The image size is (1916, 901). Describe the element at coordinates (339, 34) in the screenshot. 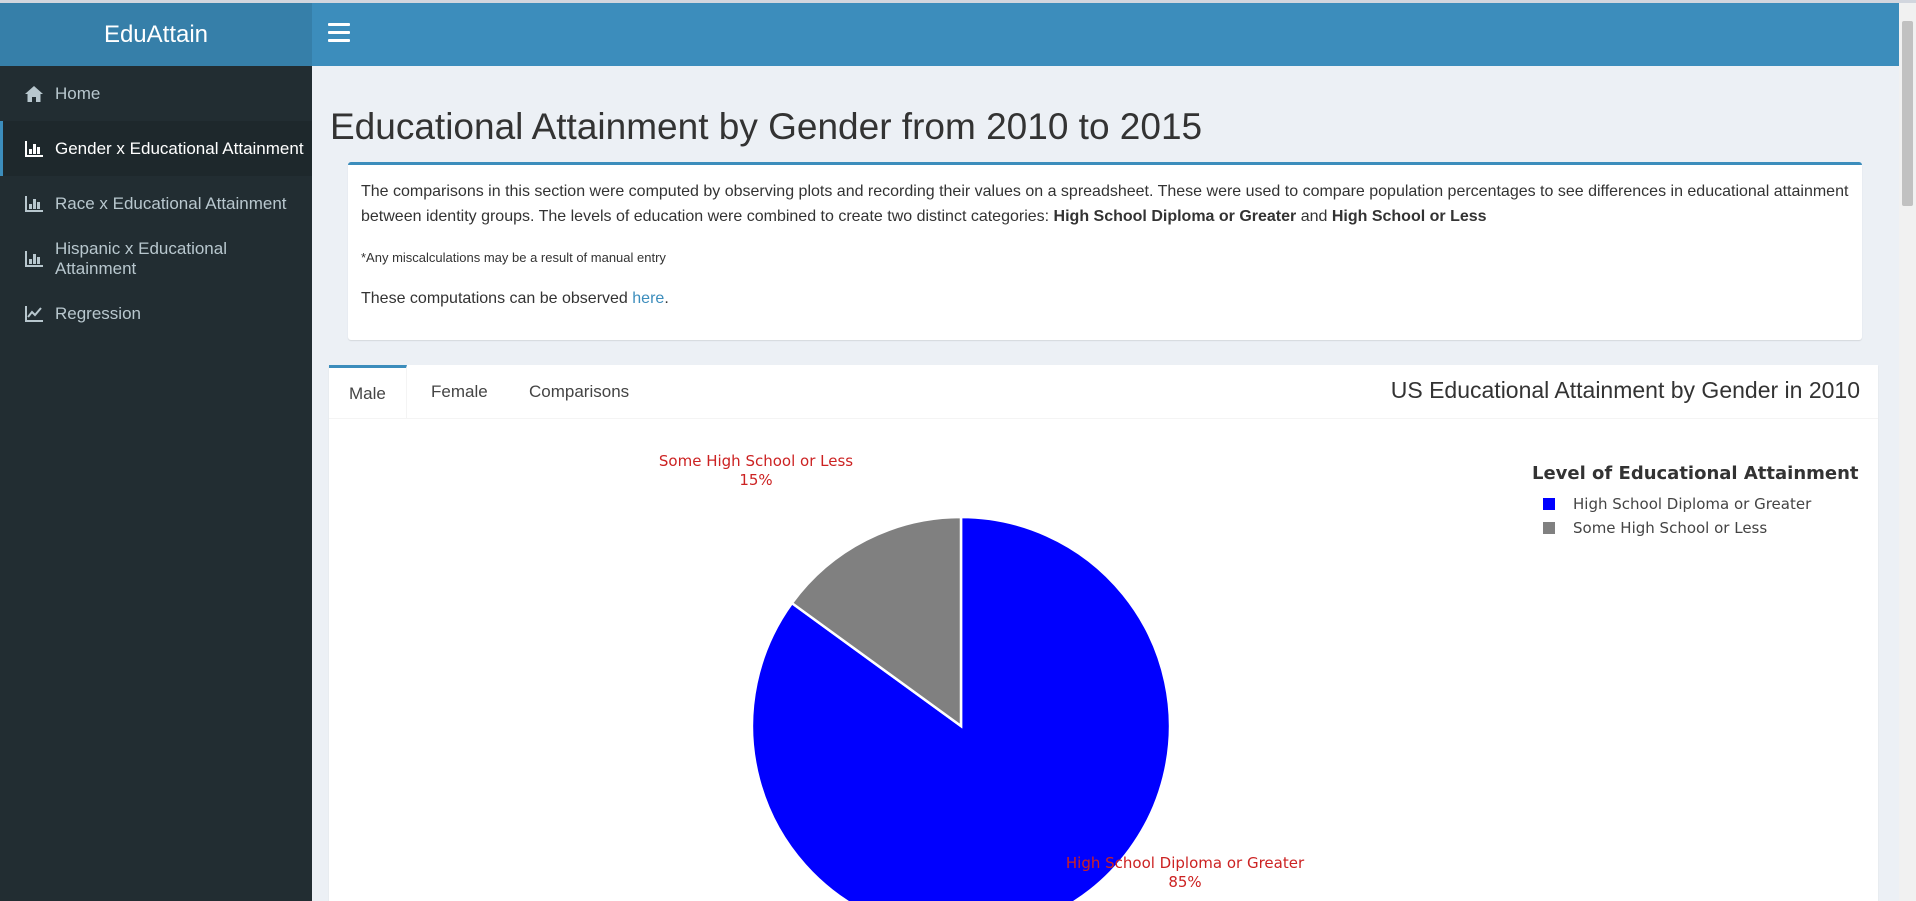

I see `sidebar-toggle-icon` at that location.